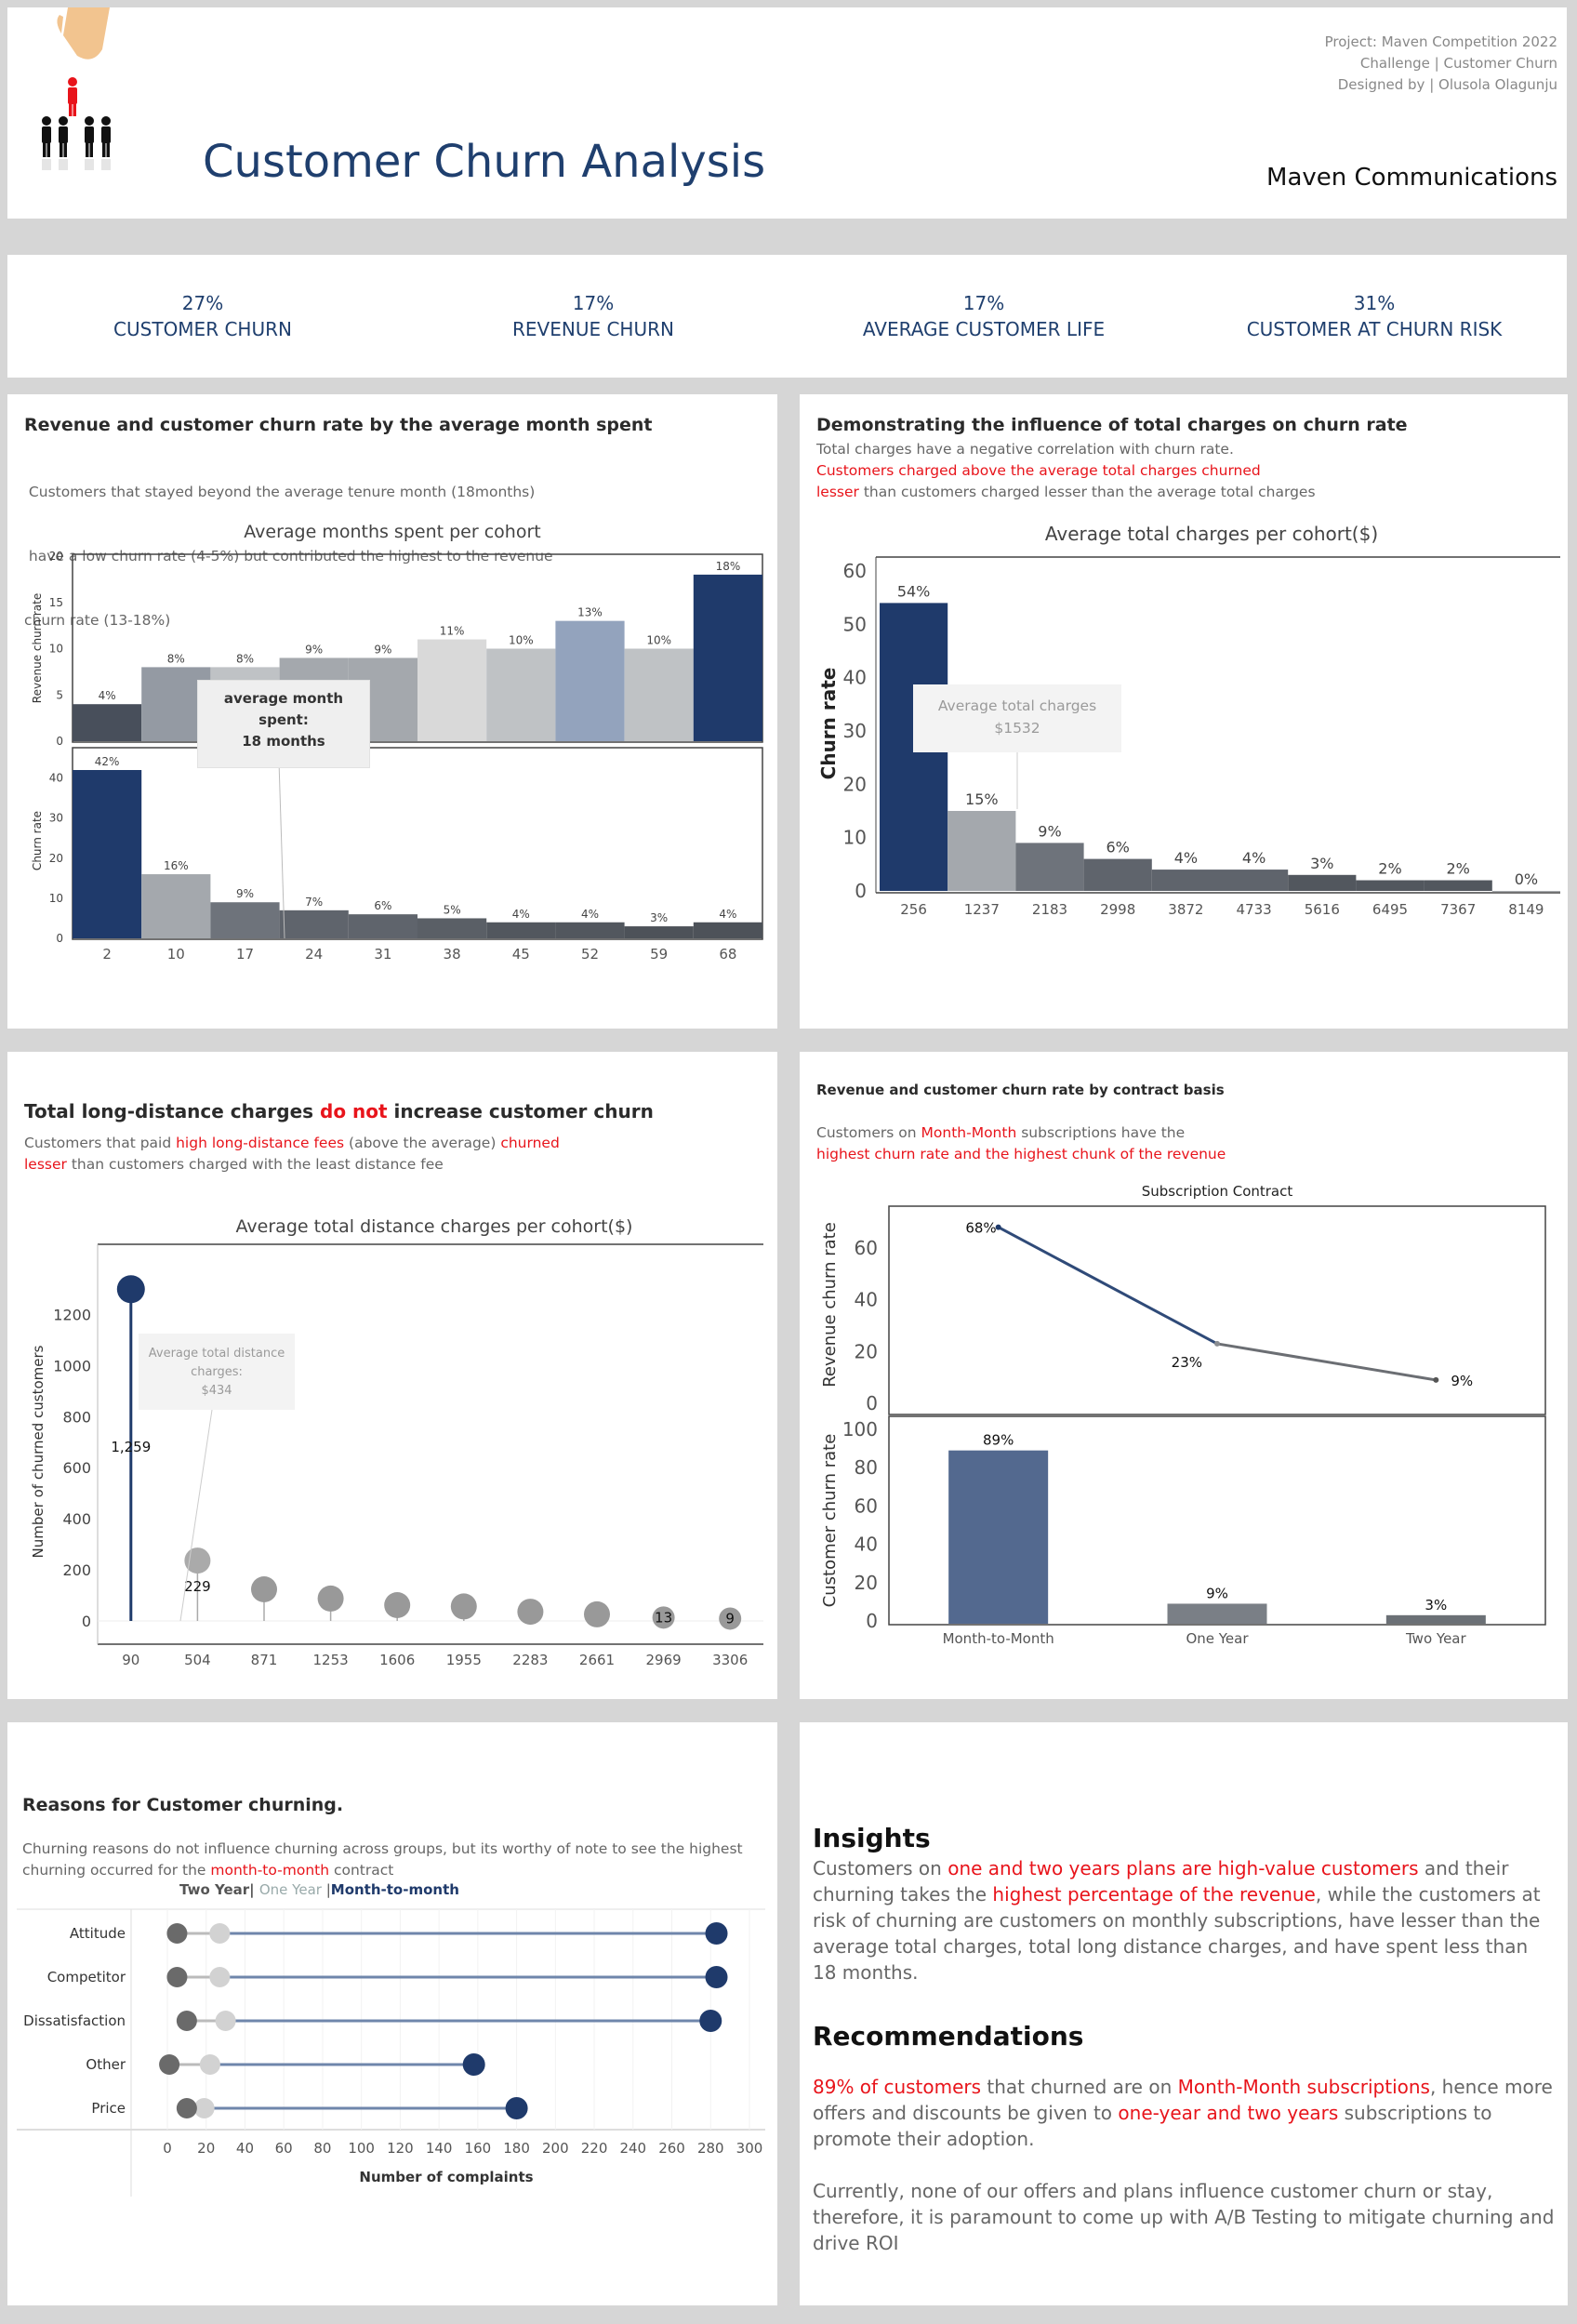  What do you see at coordinates (76, 1519) in the screenshot?
I see `y-tick-label: 400` at bounding box center [76, 1519].